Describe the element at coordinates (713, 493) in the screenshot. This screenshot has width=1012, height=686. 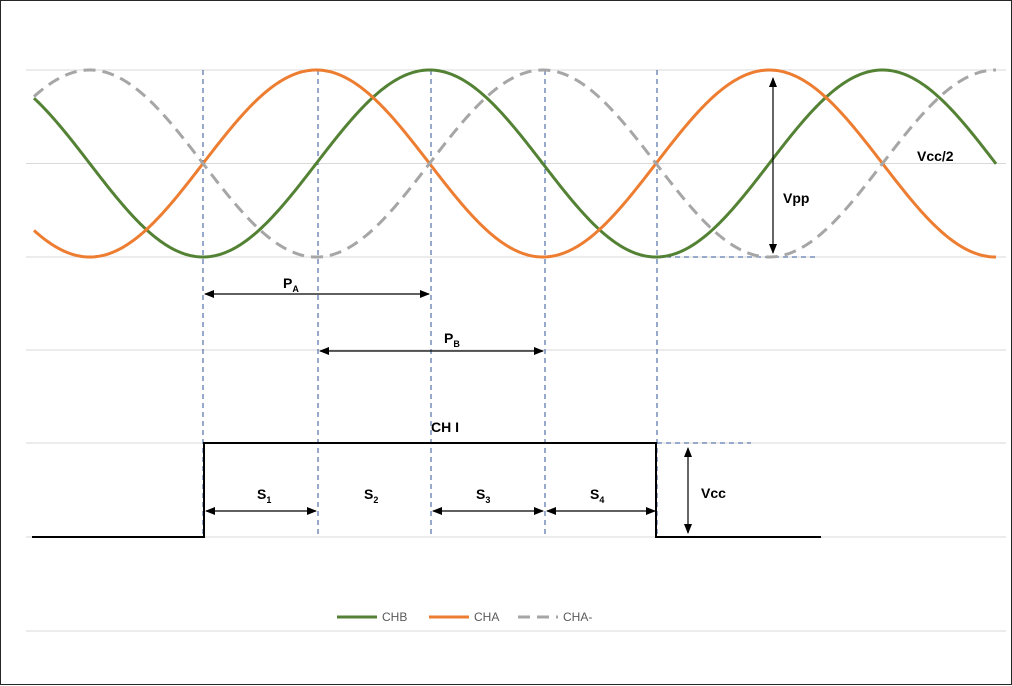
I see `vcc-label: Vcc` at that location.